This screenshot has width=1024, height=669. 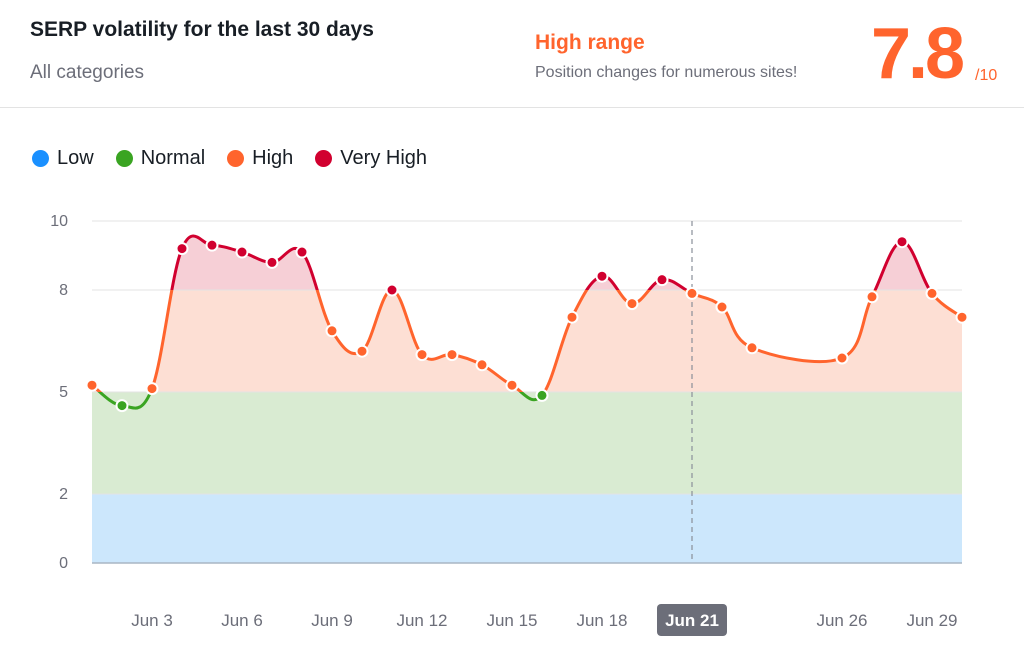 What do you see at coordinates (384, 157) in the screenshot?
I see `legend-label-very-high: Very High` at bounding box center [384, 157].